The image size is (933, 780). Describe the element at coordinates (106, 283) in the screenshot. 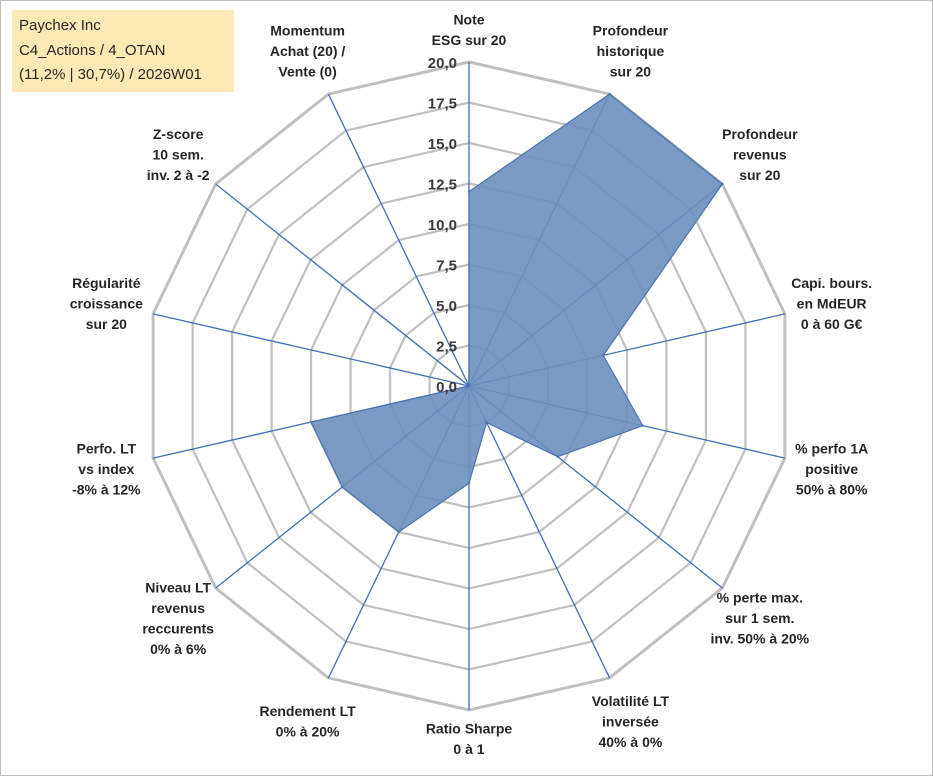

I see `axis-label-line: Régularité` at that location.